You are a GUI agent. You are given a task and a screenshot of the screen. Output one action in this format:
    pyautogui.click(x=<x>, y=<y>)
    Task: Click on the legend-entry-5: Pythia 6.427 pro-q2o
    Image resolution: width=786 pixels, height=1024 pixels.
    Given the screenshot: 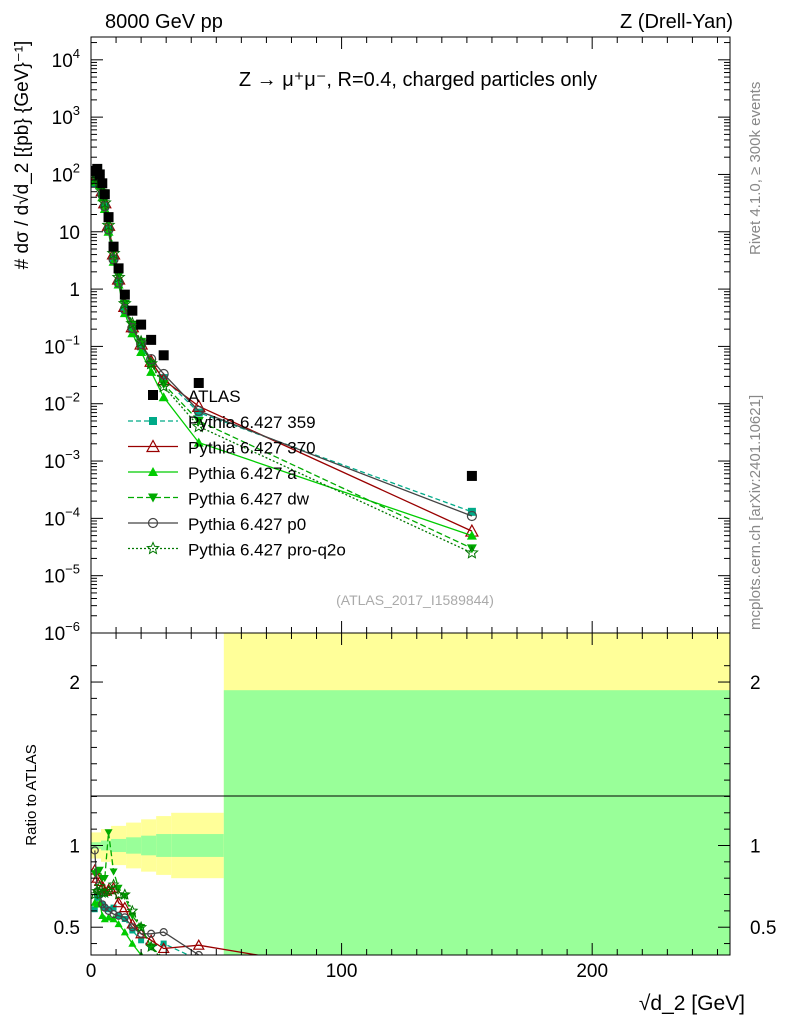 What is the action you would take?
    pyautogui.click(x=237, y=550)
    